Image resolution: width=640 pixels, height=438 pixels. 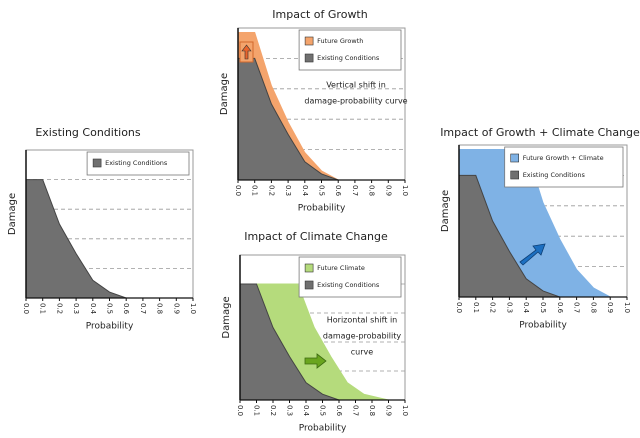 What do you see at coordinates (88, 132) in the screenshot?
I see `chart-title: Existing Conditions` at bounding box center [88, 132].